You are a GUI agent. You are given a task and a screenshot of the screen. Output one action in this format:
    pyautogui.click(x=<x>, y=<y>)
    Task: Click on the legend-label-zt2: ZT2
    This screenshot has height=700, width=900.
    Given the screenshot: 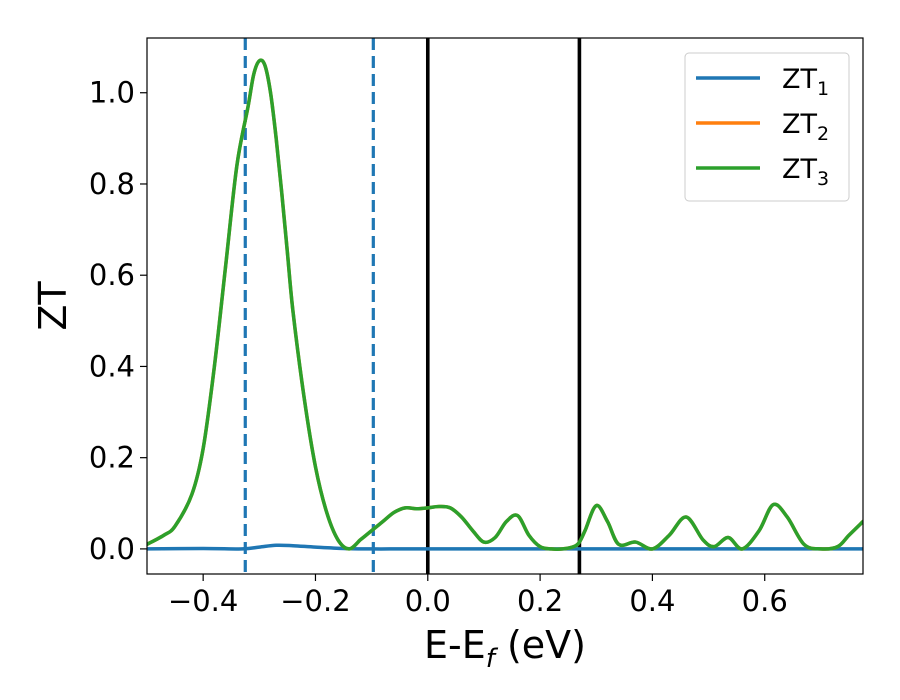 What is the action you would take?
    pyautogui.click(x=805, y=127)
    